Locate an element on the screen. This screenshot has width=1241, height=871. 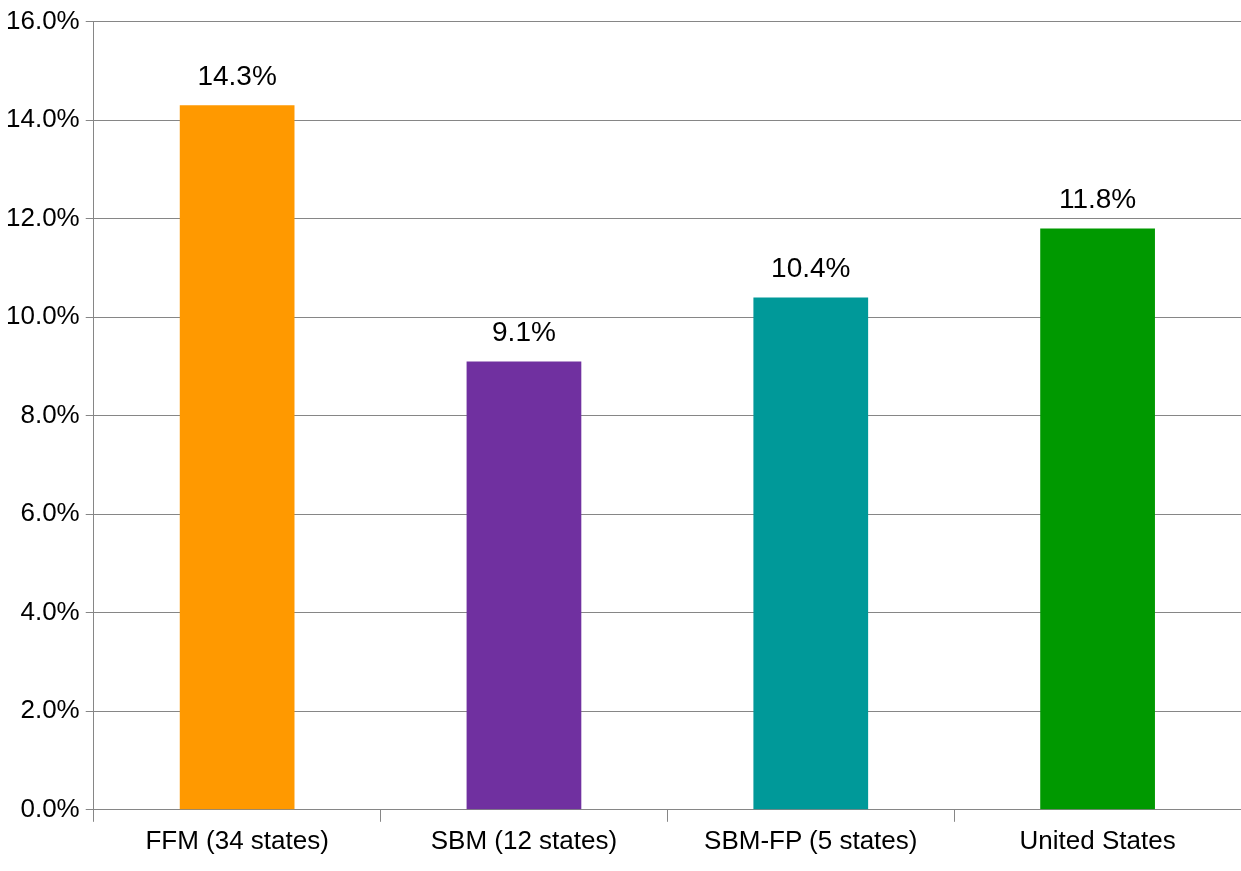
y-tick-label: 8.0% is located at coordinates (50, 413).